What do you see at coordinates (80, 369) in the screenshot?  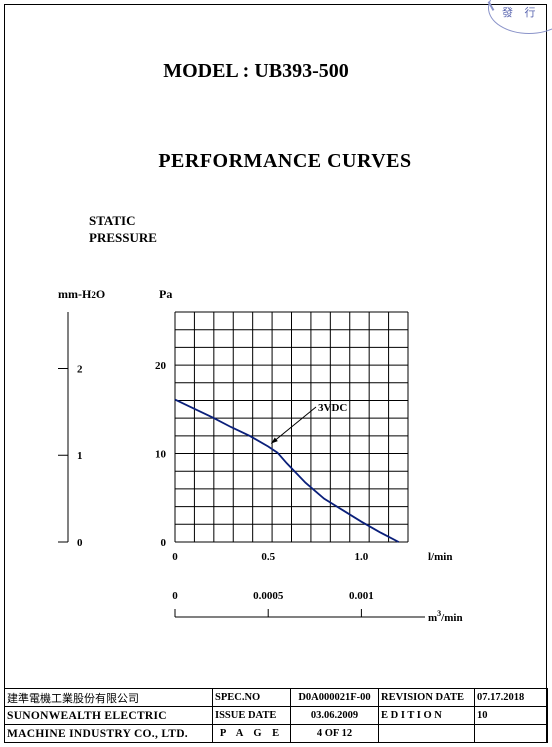 I see `y-tick-label-mm: 2` at bounding box center [80, 369].